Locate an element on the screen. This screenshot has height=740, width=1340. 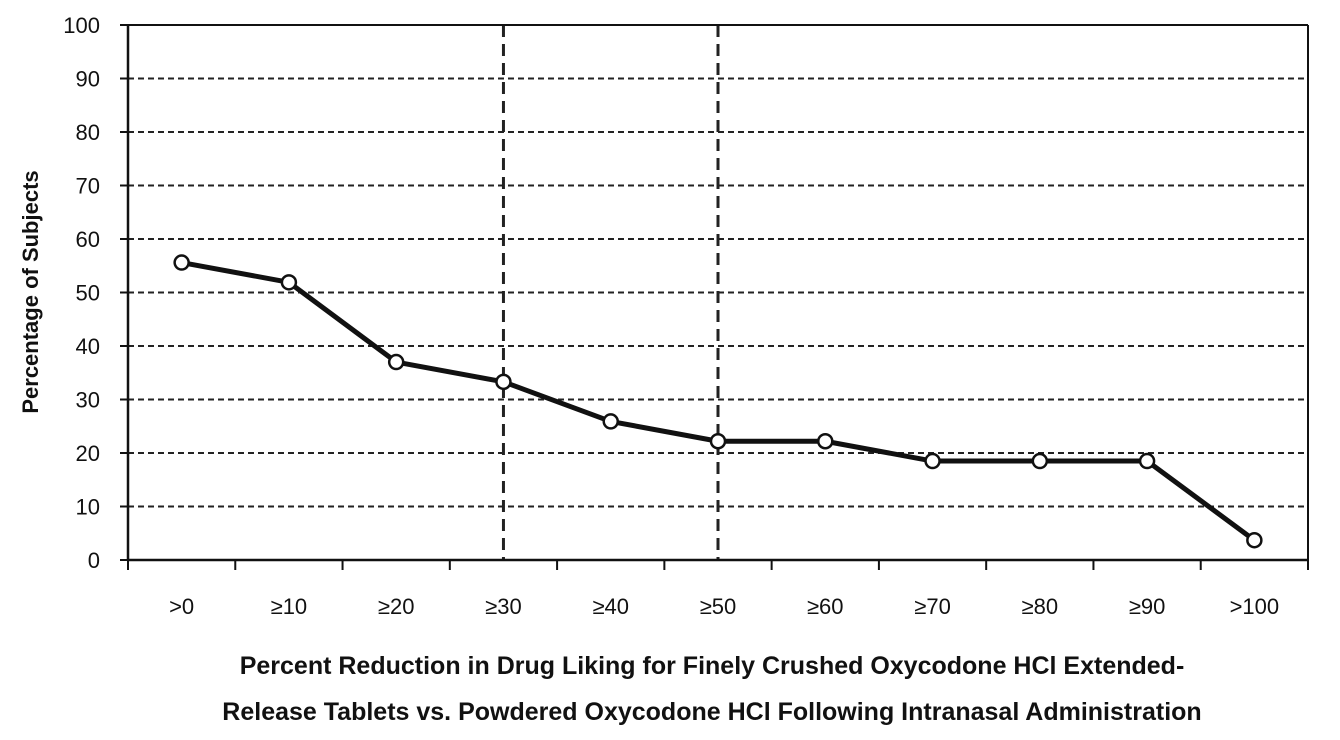
y-tick-label: 80 is located at coordinates (88, 132).